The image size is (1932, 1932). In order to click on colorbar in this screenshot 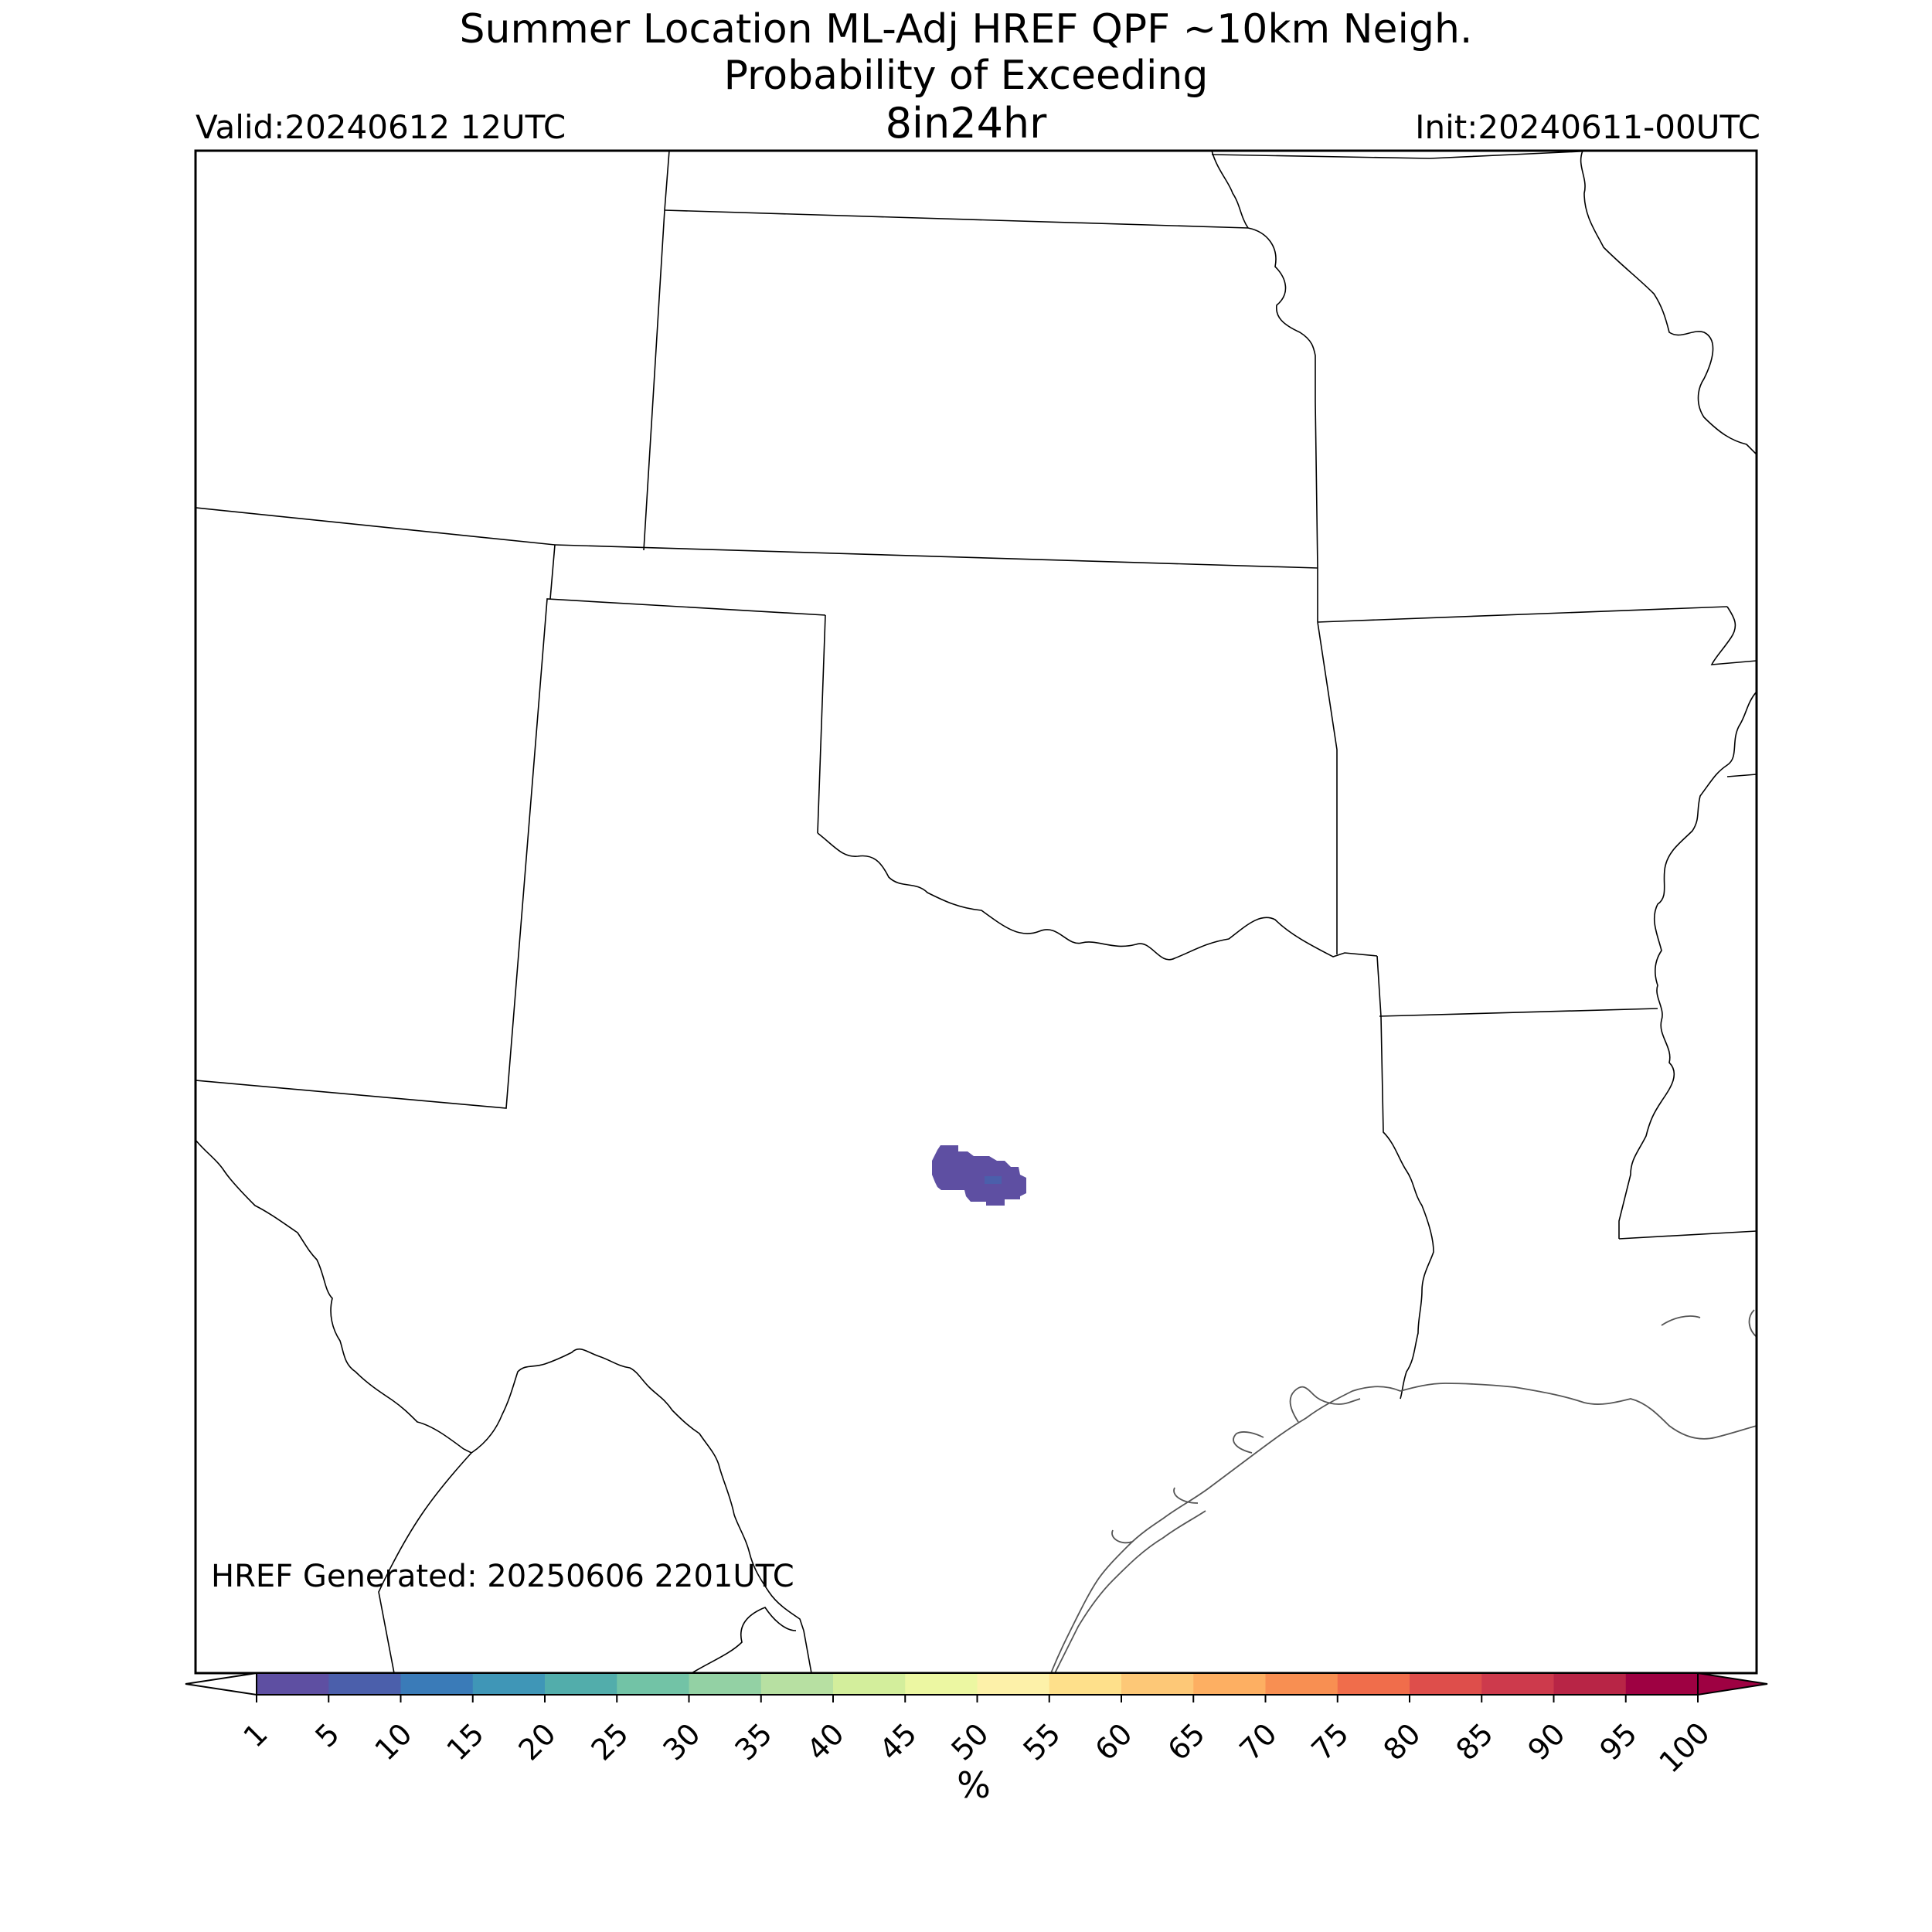, I will do `click(977, 1687)`.